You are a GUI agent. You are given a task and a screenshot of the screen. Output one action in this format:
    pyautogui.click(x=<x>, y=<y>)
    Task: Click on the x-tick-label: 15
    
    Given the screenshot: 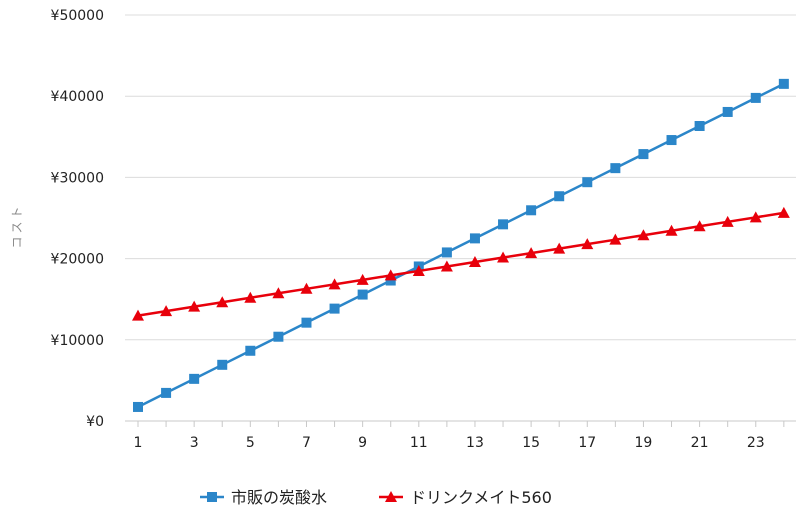 What is the action you would take?
    pyautogui.click(x=531, y=443)
    